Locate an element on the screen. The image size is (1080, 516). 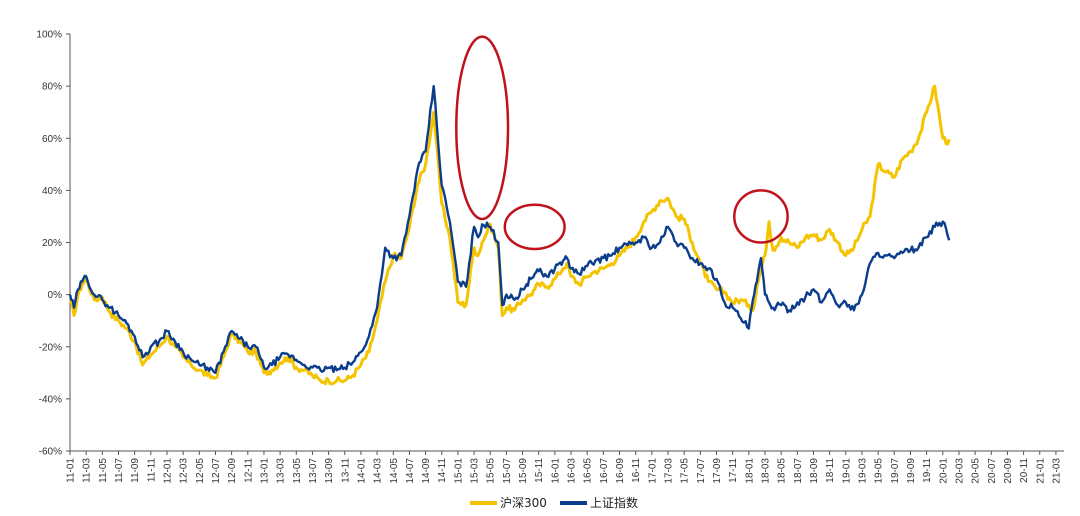
x-tick-label: 16-05 is located at coordinates (588, 471).